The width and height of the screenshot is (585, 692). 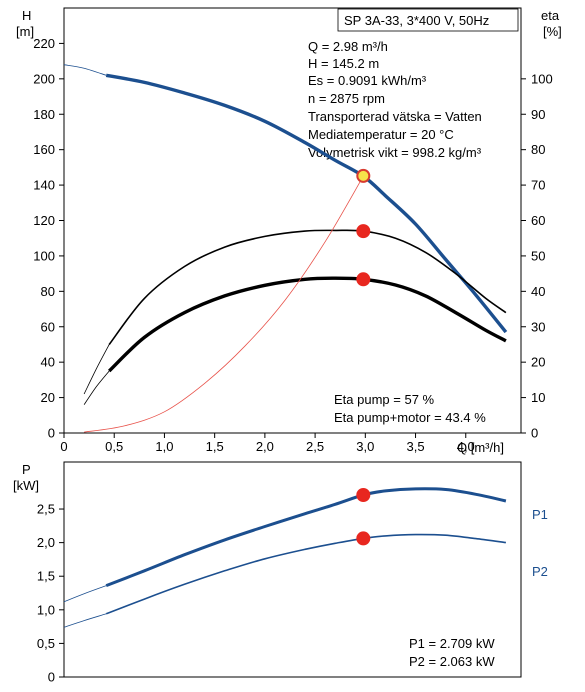 What do you see at coordinates (542, 78) in the screenshot?
I see `eta-tick-label: 100` at bounding box center [542, 78].